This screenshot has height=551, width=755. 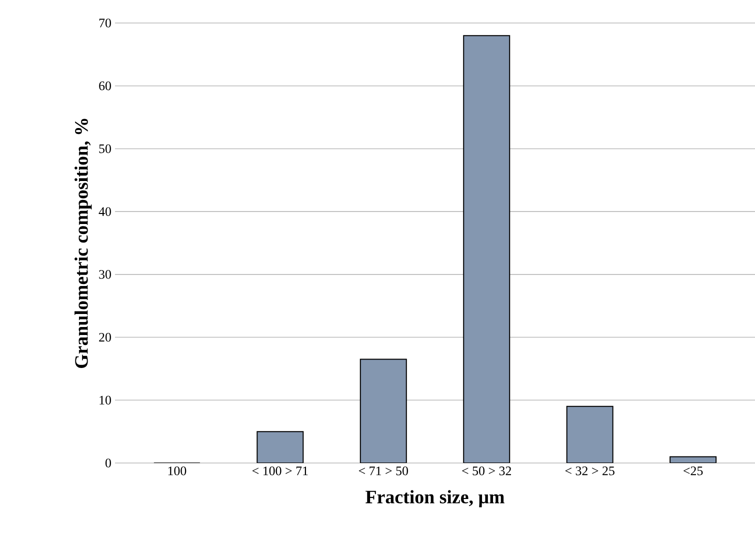 I want to click on x-axis-title: Fraction size, μm, so click(x=435, y=499).